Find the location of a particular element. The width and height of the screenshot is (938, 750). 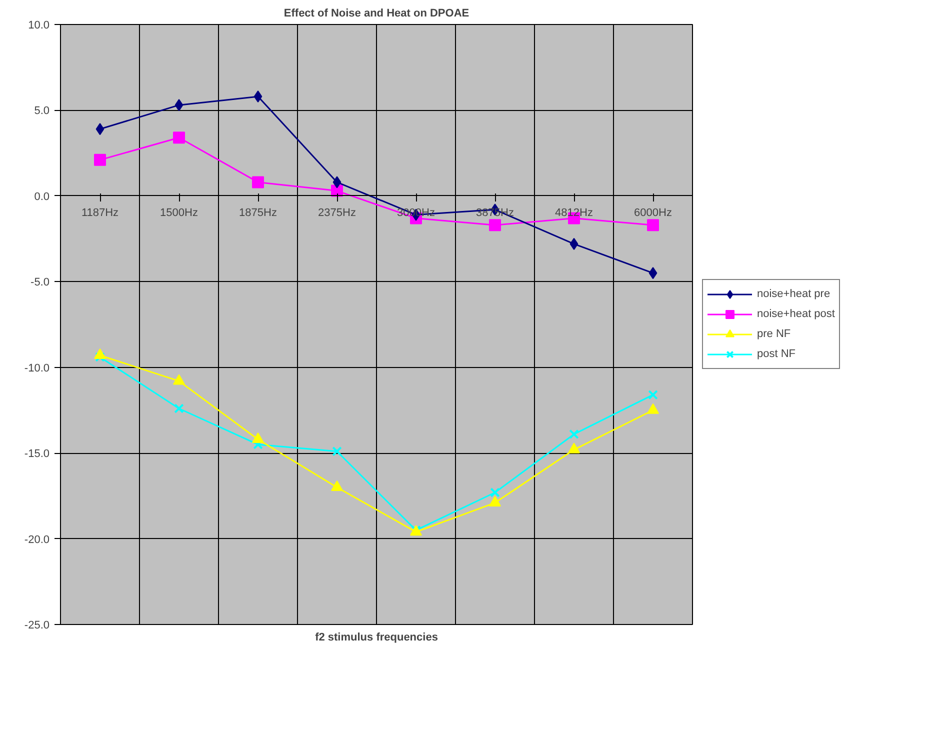

x-tick-label: 1500Hz is located at coordinates (179, 212).